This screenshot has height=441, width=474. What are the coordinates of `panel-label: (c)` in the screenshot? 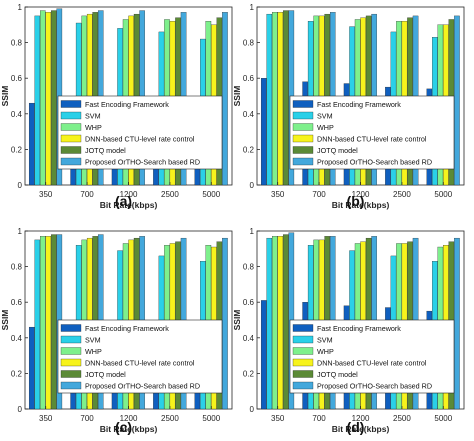 It's located at (123, 427).